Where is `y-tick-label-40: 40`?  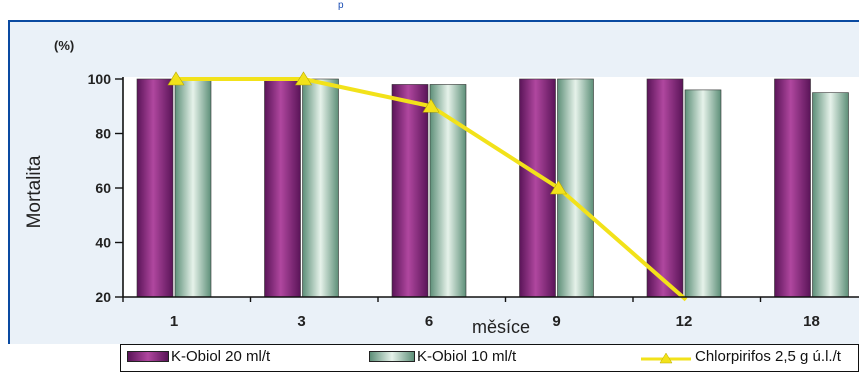 y-tick-label-40: 40 is located at coordinates (103, 243).